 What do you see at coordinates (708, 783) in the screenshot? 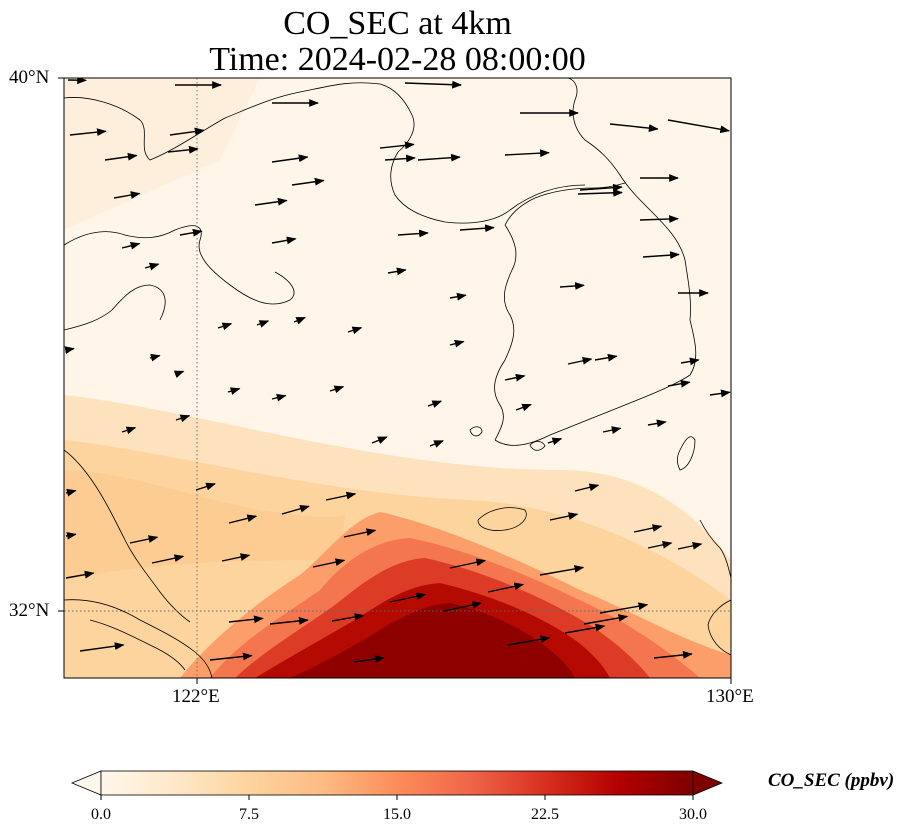
I see `colorbar-extend-max` at bounding box center [708, 783].